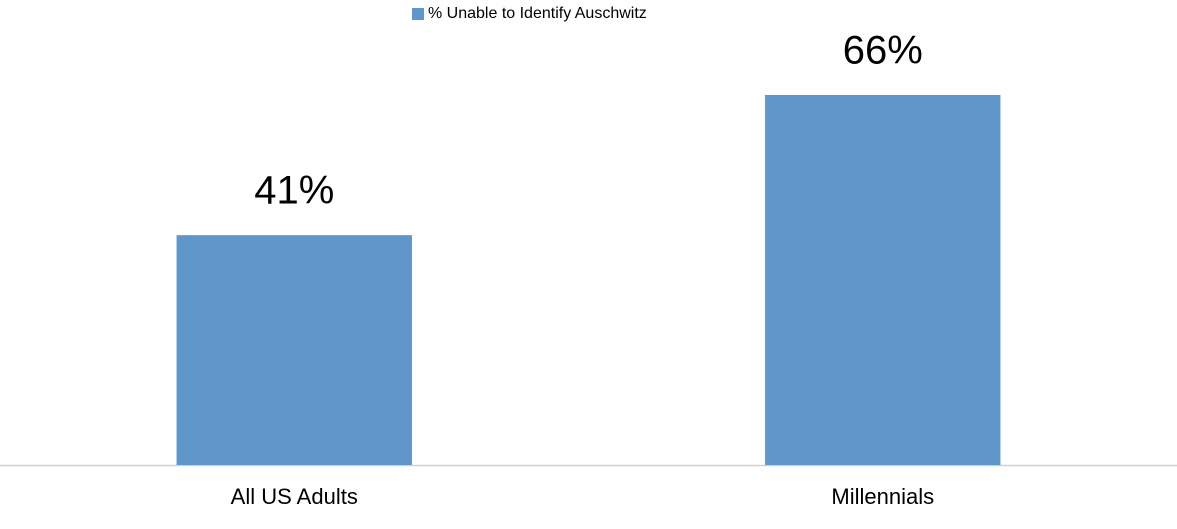 The width and height of the screenshot is (1177, 529). What do you see at coordinates (294, 496) in the screenshot?
I see `x-tick-label: All US Adults` at bounding box center [294, 496].